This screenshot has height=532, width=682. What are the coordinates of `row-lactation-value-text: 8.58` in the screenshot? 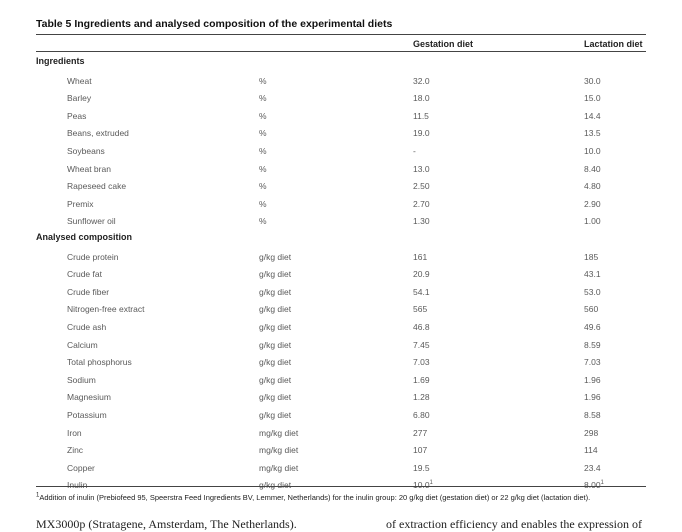 It's located at (592, 415).